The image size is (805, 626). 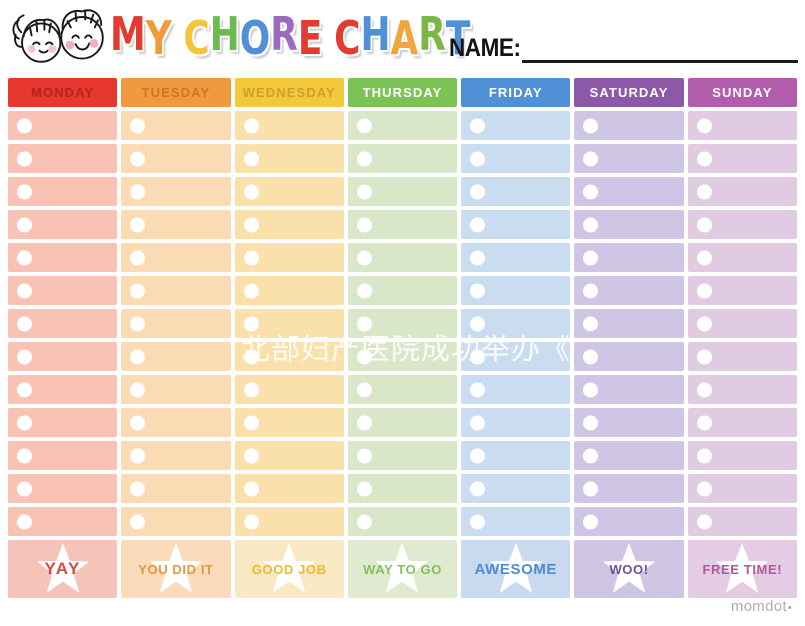 I want to click on chore-cell-friday-row2, so click(x=516, y=158).